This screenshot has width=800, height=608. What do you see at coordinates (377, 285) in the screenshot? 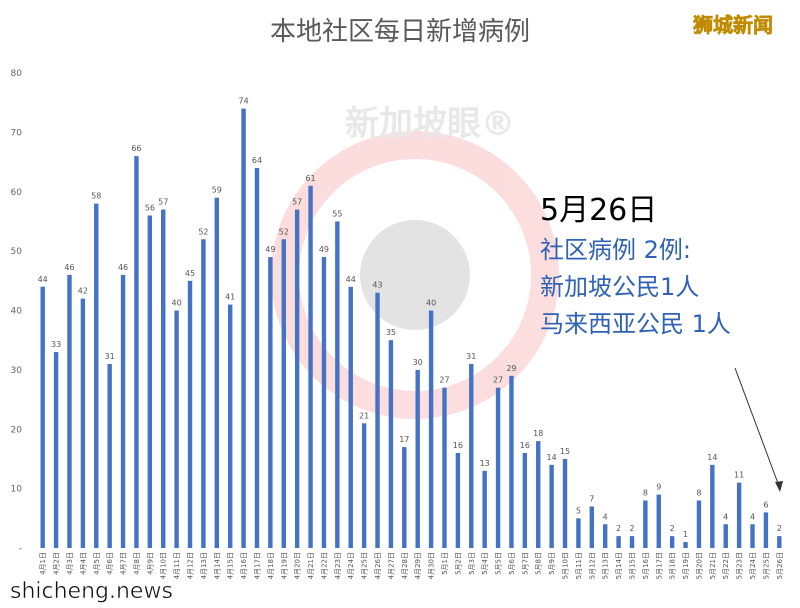
I see `data-label: 43` at bounding box center [377, 285].